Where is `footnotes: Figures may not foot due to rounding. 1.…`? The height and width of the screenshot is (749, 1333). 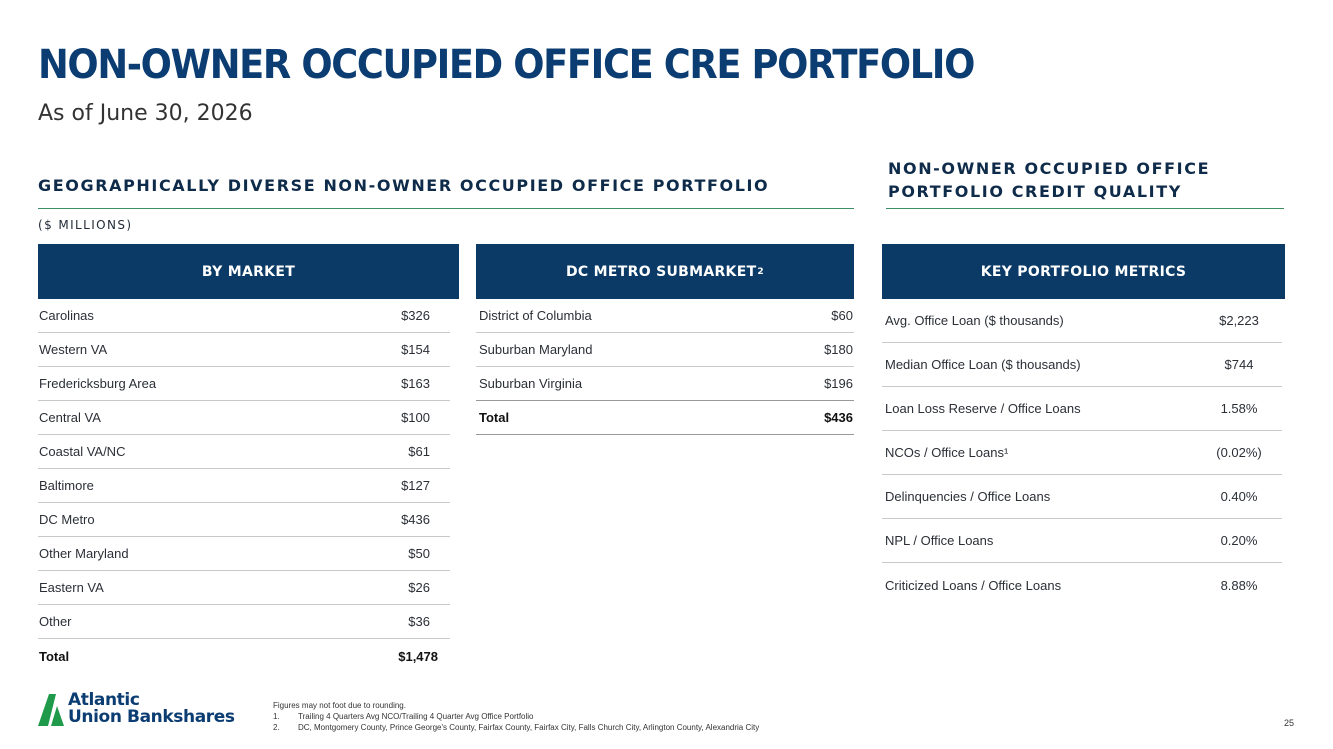 footnotes: Figures may not foot due to rounding. 1.… is located at coordinates (516, 716).